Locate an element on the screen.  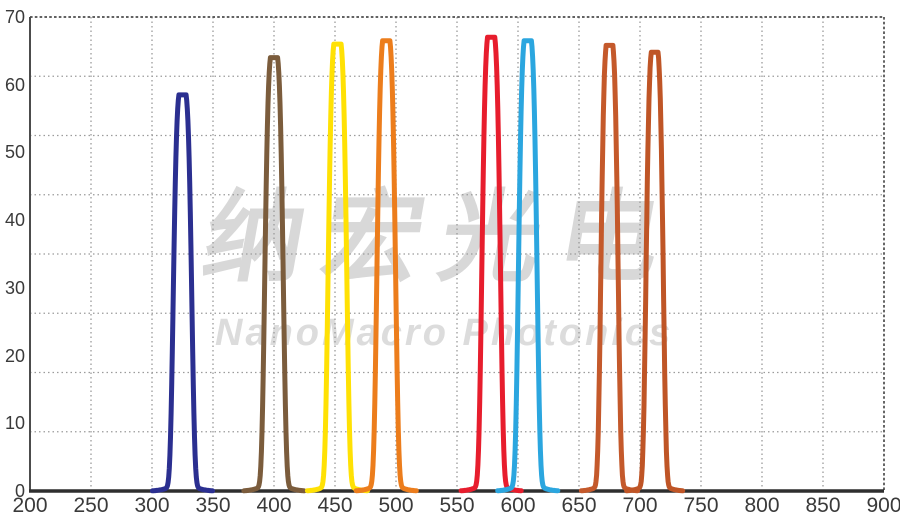
x-tick-label-850: 850 is located at coordinates (823, 505).